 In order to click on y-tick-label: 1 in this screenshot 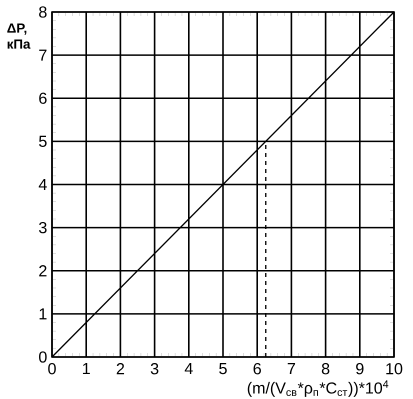, I will do `click(43, 314)`.